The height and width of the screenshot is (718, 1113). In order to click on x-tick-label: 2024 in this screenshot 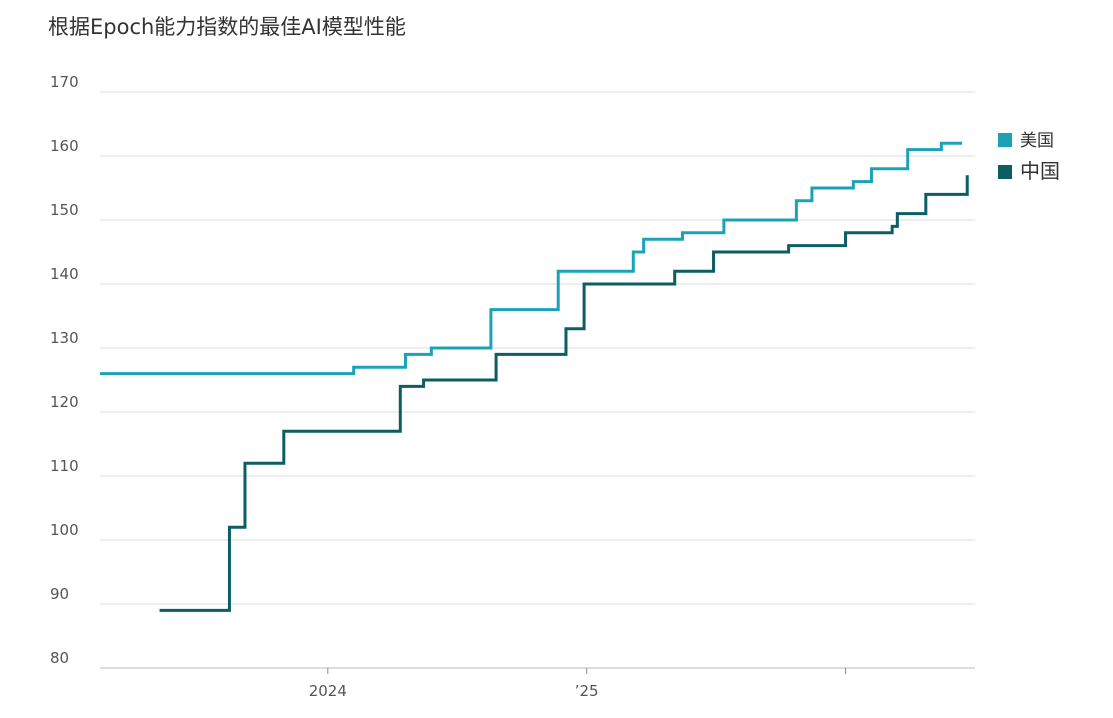, I will do `click(328, 691)`.